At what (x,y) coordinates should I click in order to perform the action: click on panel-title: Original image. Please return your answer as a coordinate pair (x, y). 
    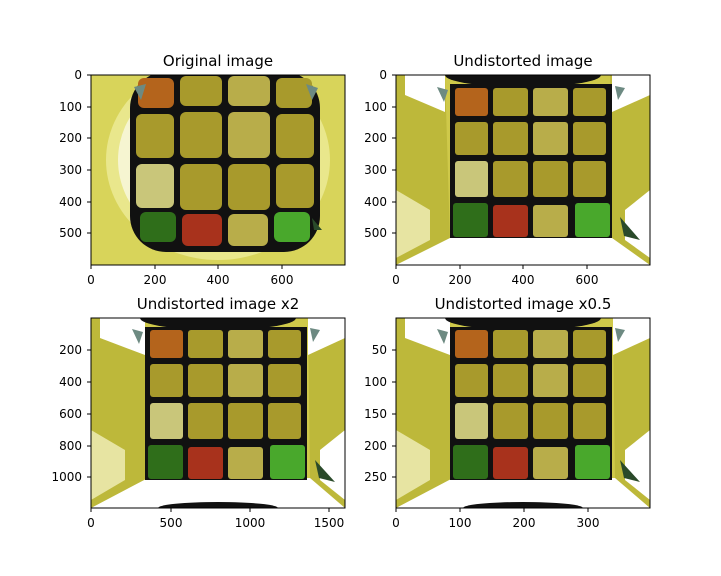
    Looking at the image, I should click on (218, 61).